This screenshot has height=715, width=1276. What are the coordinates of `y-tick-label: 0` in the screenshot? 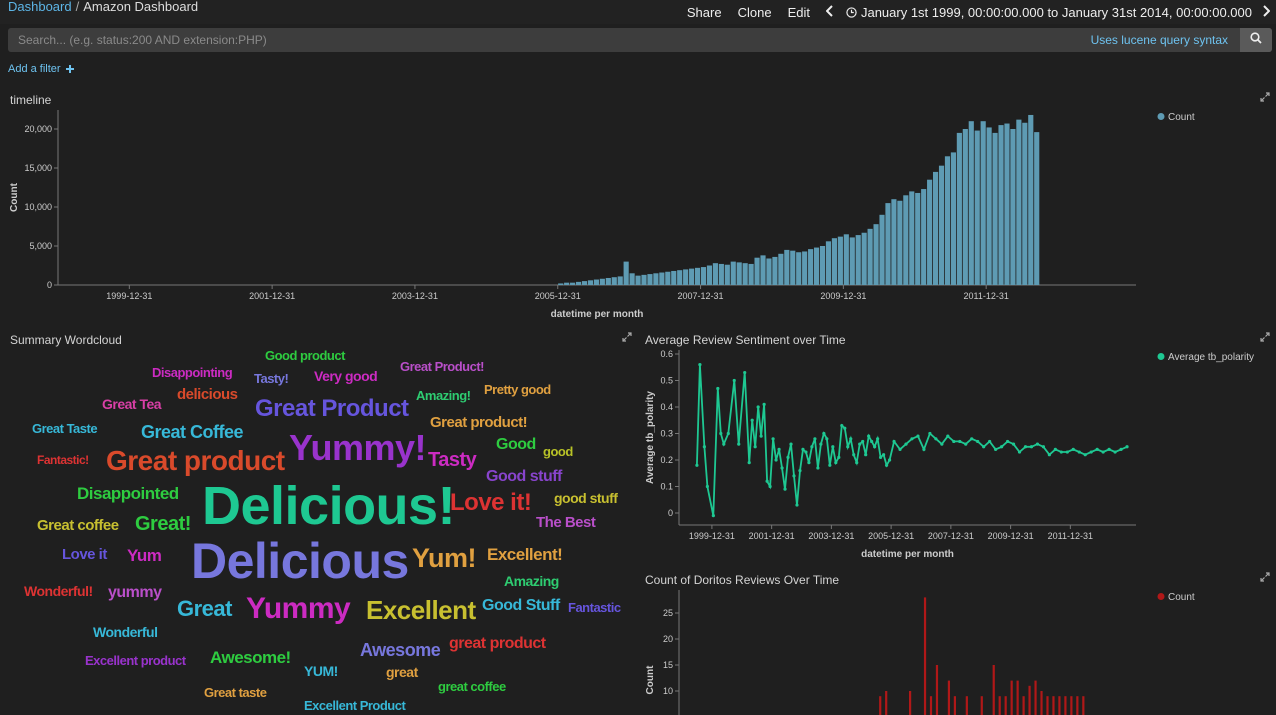 It's located at (670, 513).